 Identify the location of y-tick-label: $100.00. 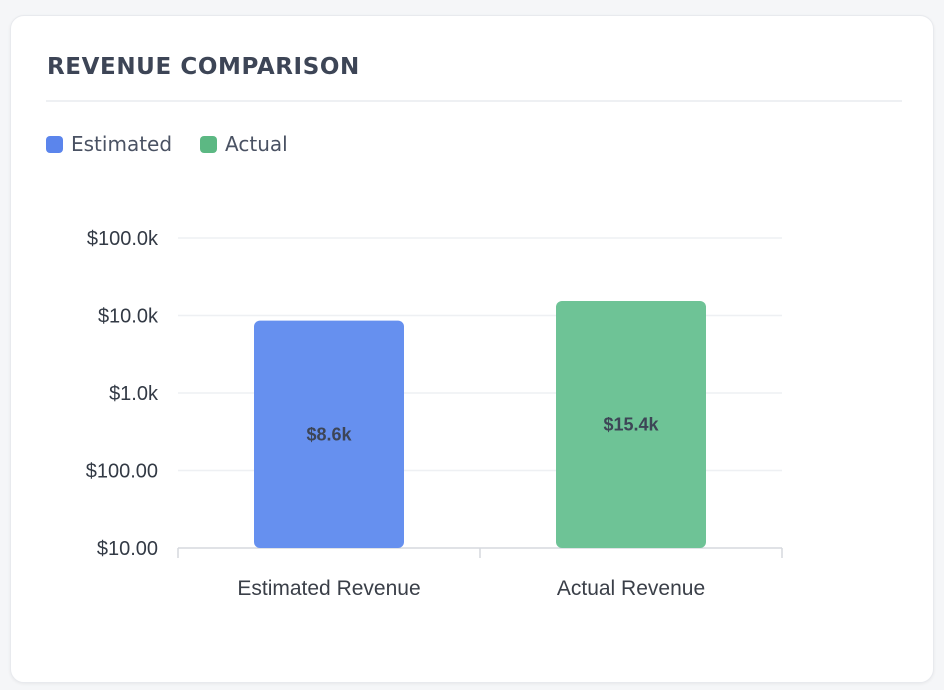
(122, 472).